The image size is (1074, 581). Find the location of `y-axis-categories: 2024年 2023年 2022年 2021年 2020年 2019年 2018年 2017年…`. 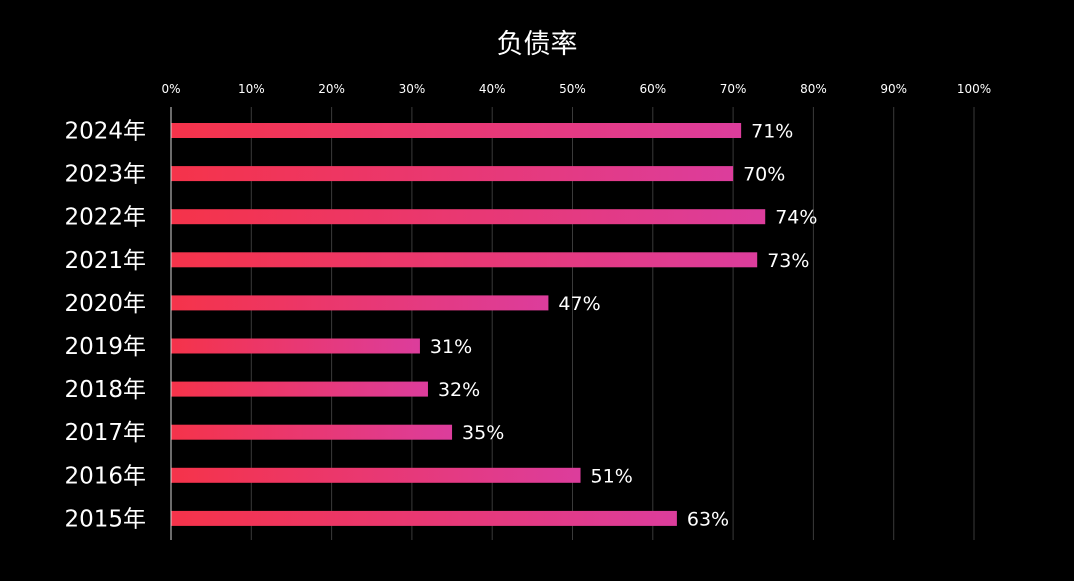

y-axis-categories: 2024年 2023年 2022年 2021年 2020年 2019年 2018年 2017年… is located at coordinates (105, 326).